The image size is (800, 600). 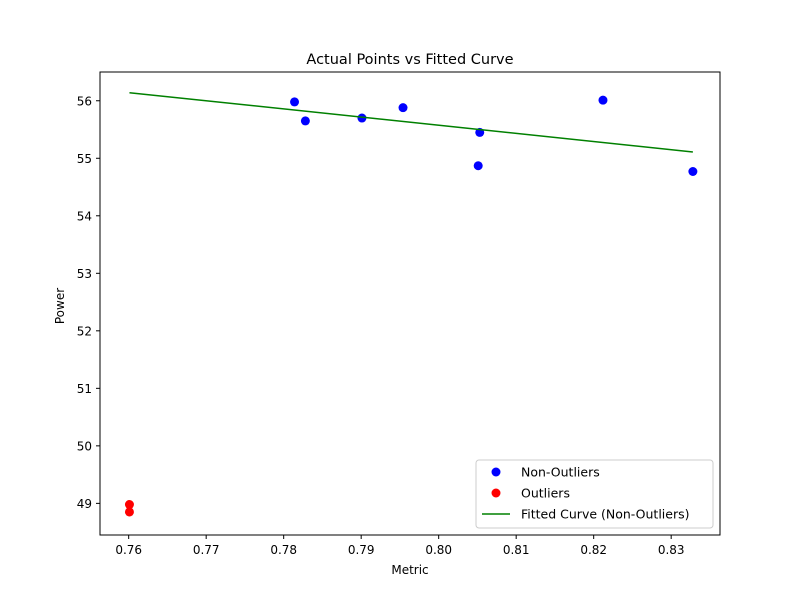 I want to click on y-tick-label: 50, so click(x=84, y=446).